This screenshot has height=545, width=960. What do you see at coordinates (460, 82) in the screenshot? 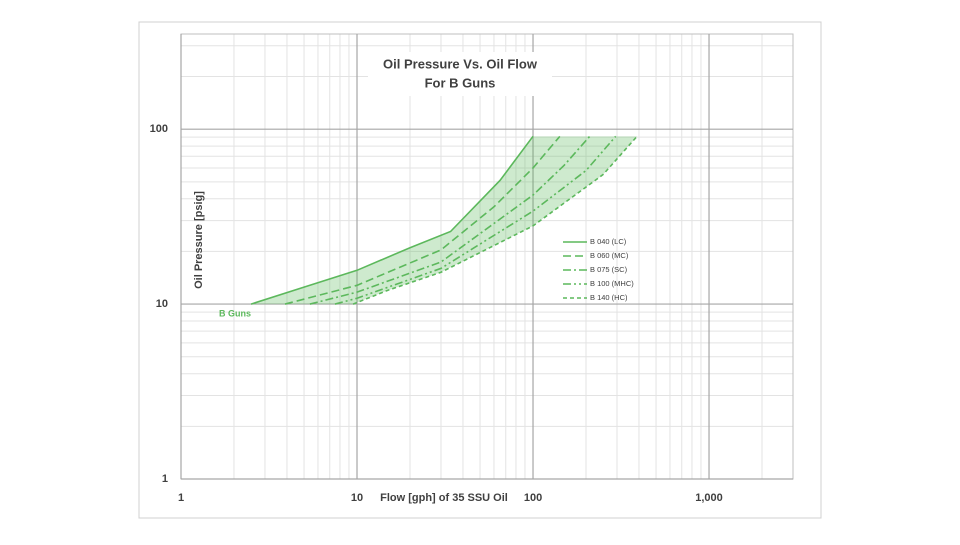
I see `chart-subtitle: For B Guns` at bounding box center [460, 82].